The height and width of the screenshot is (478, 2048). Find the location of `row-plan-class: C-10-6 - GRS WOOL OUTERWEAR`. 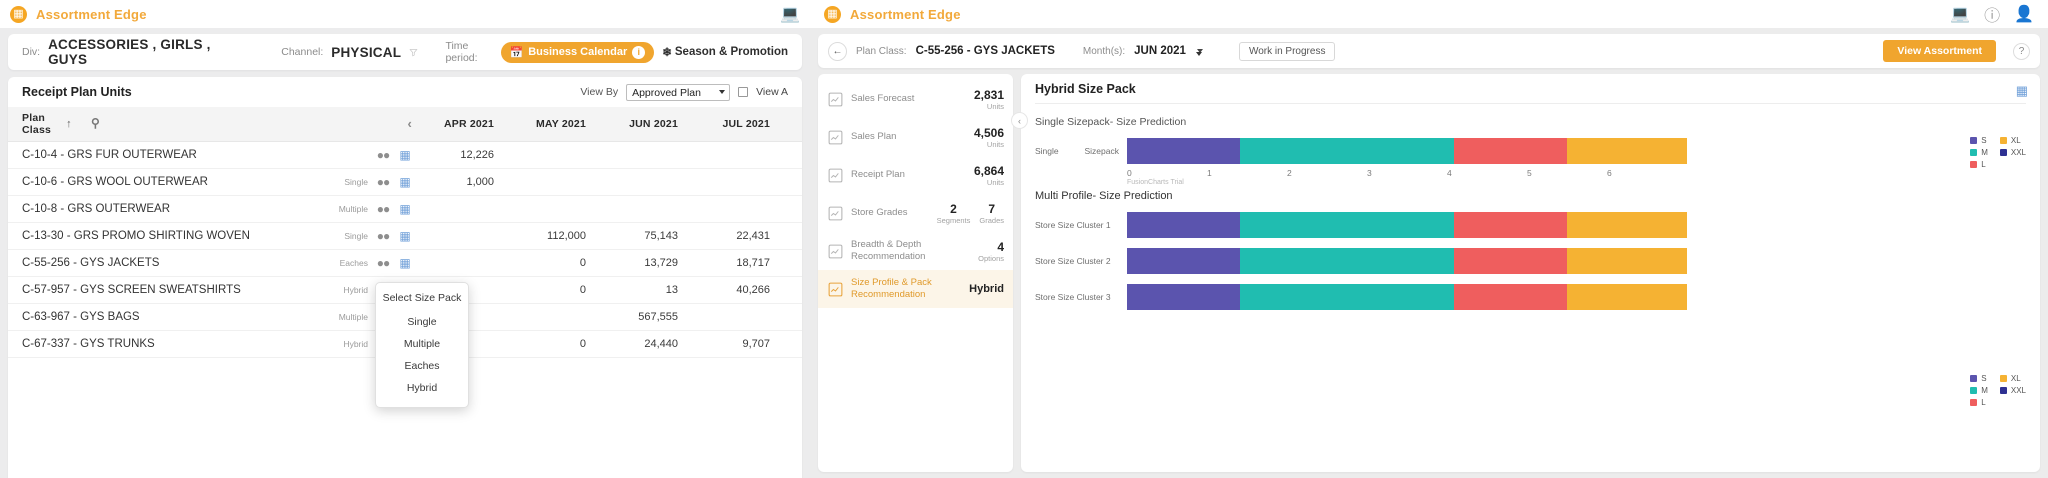

row-plan-class: C-10-6 - GRS WOOL OUTERWEAR is located at coordinates (168, 182).